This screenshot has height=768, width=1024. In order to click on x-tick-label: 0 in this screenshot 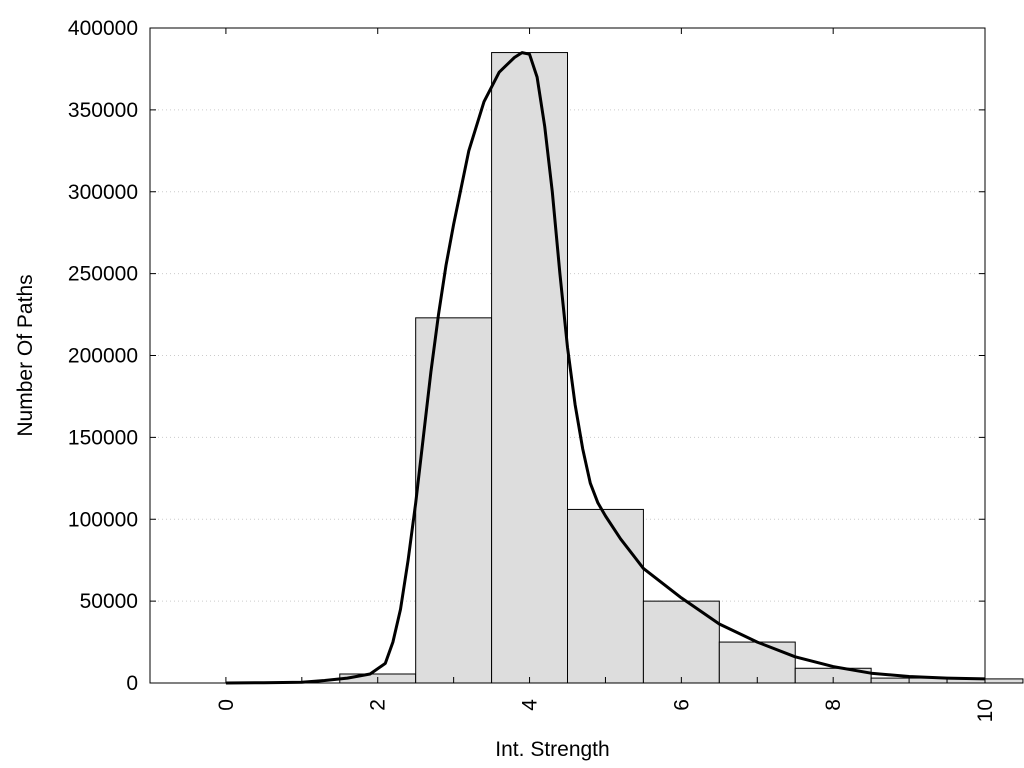, I will do `click(226, 705)`.